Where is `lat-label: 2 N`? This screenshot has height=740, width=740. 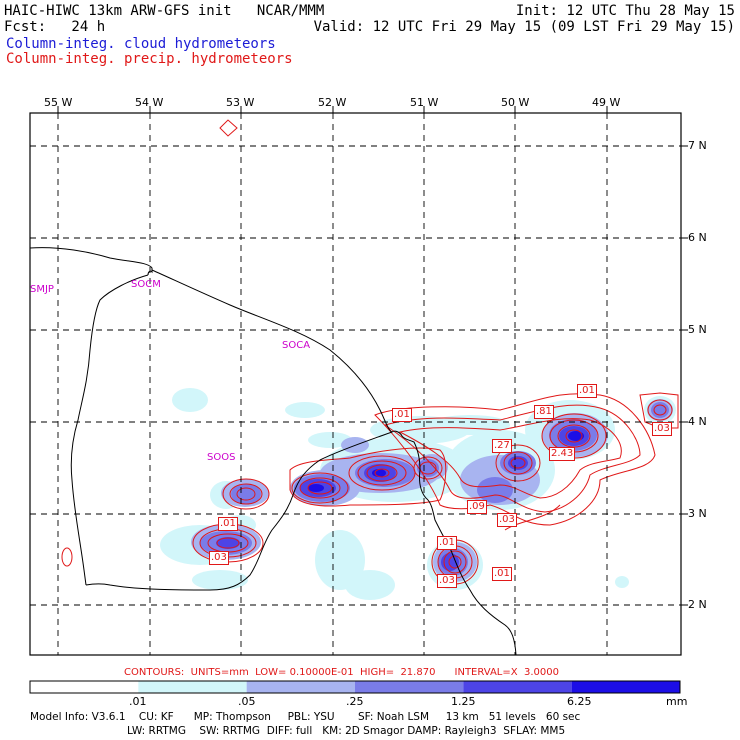 lat-label: 2 N is located at coordinates (697, 604).